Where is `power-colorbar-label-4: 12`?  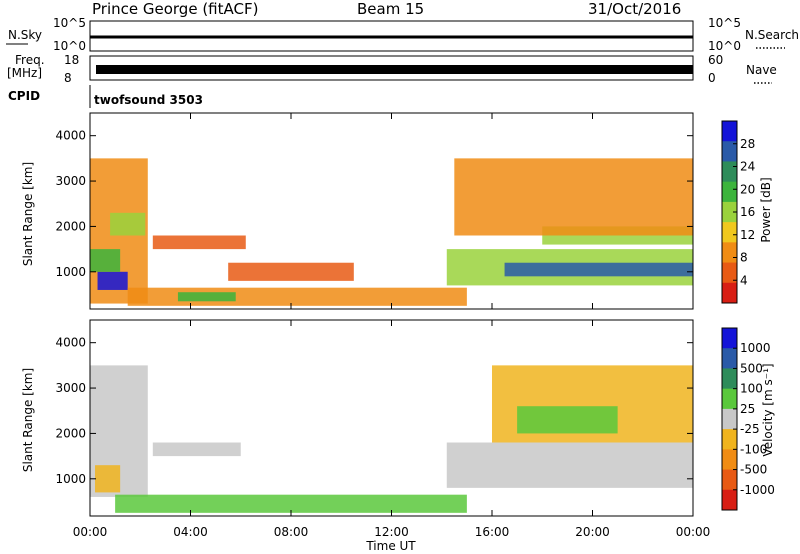 power-colorbar-label-4: 12 is located at coordinates (747, 235).